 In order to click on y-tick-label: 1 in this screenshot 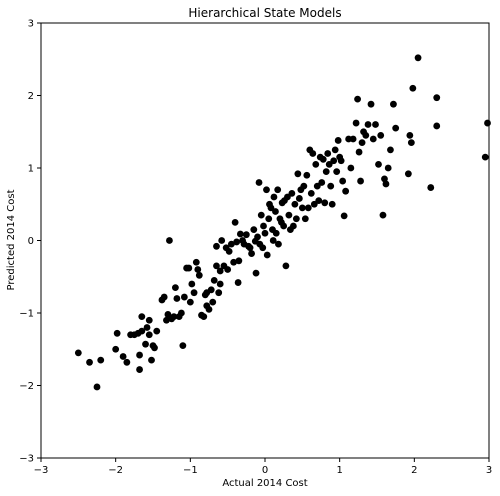, I will do `click(31, 169)`.